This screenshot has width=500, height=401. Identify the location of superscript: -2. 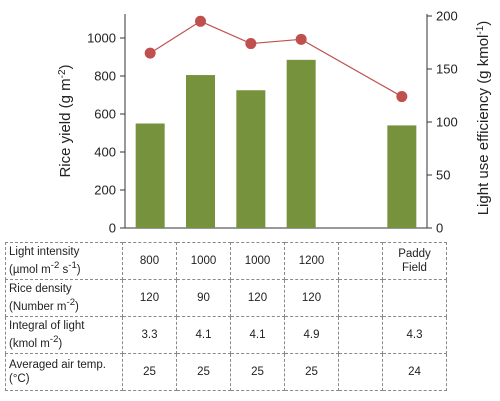
(62, 73).